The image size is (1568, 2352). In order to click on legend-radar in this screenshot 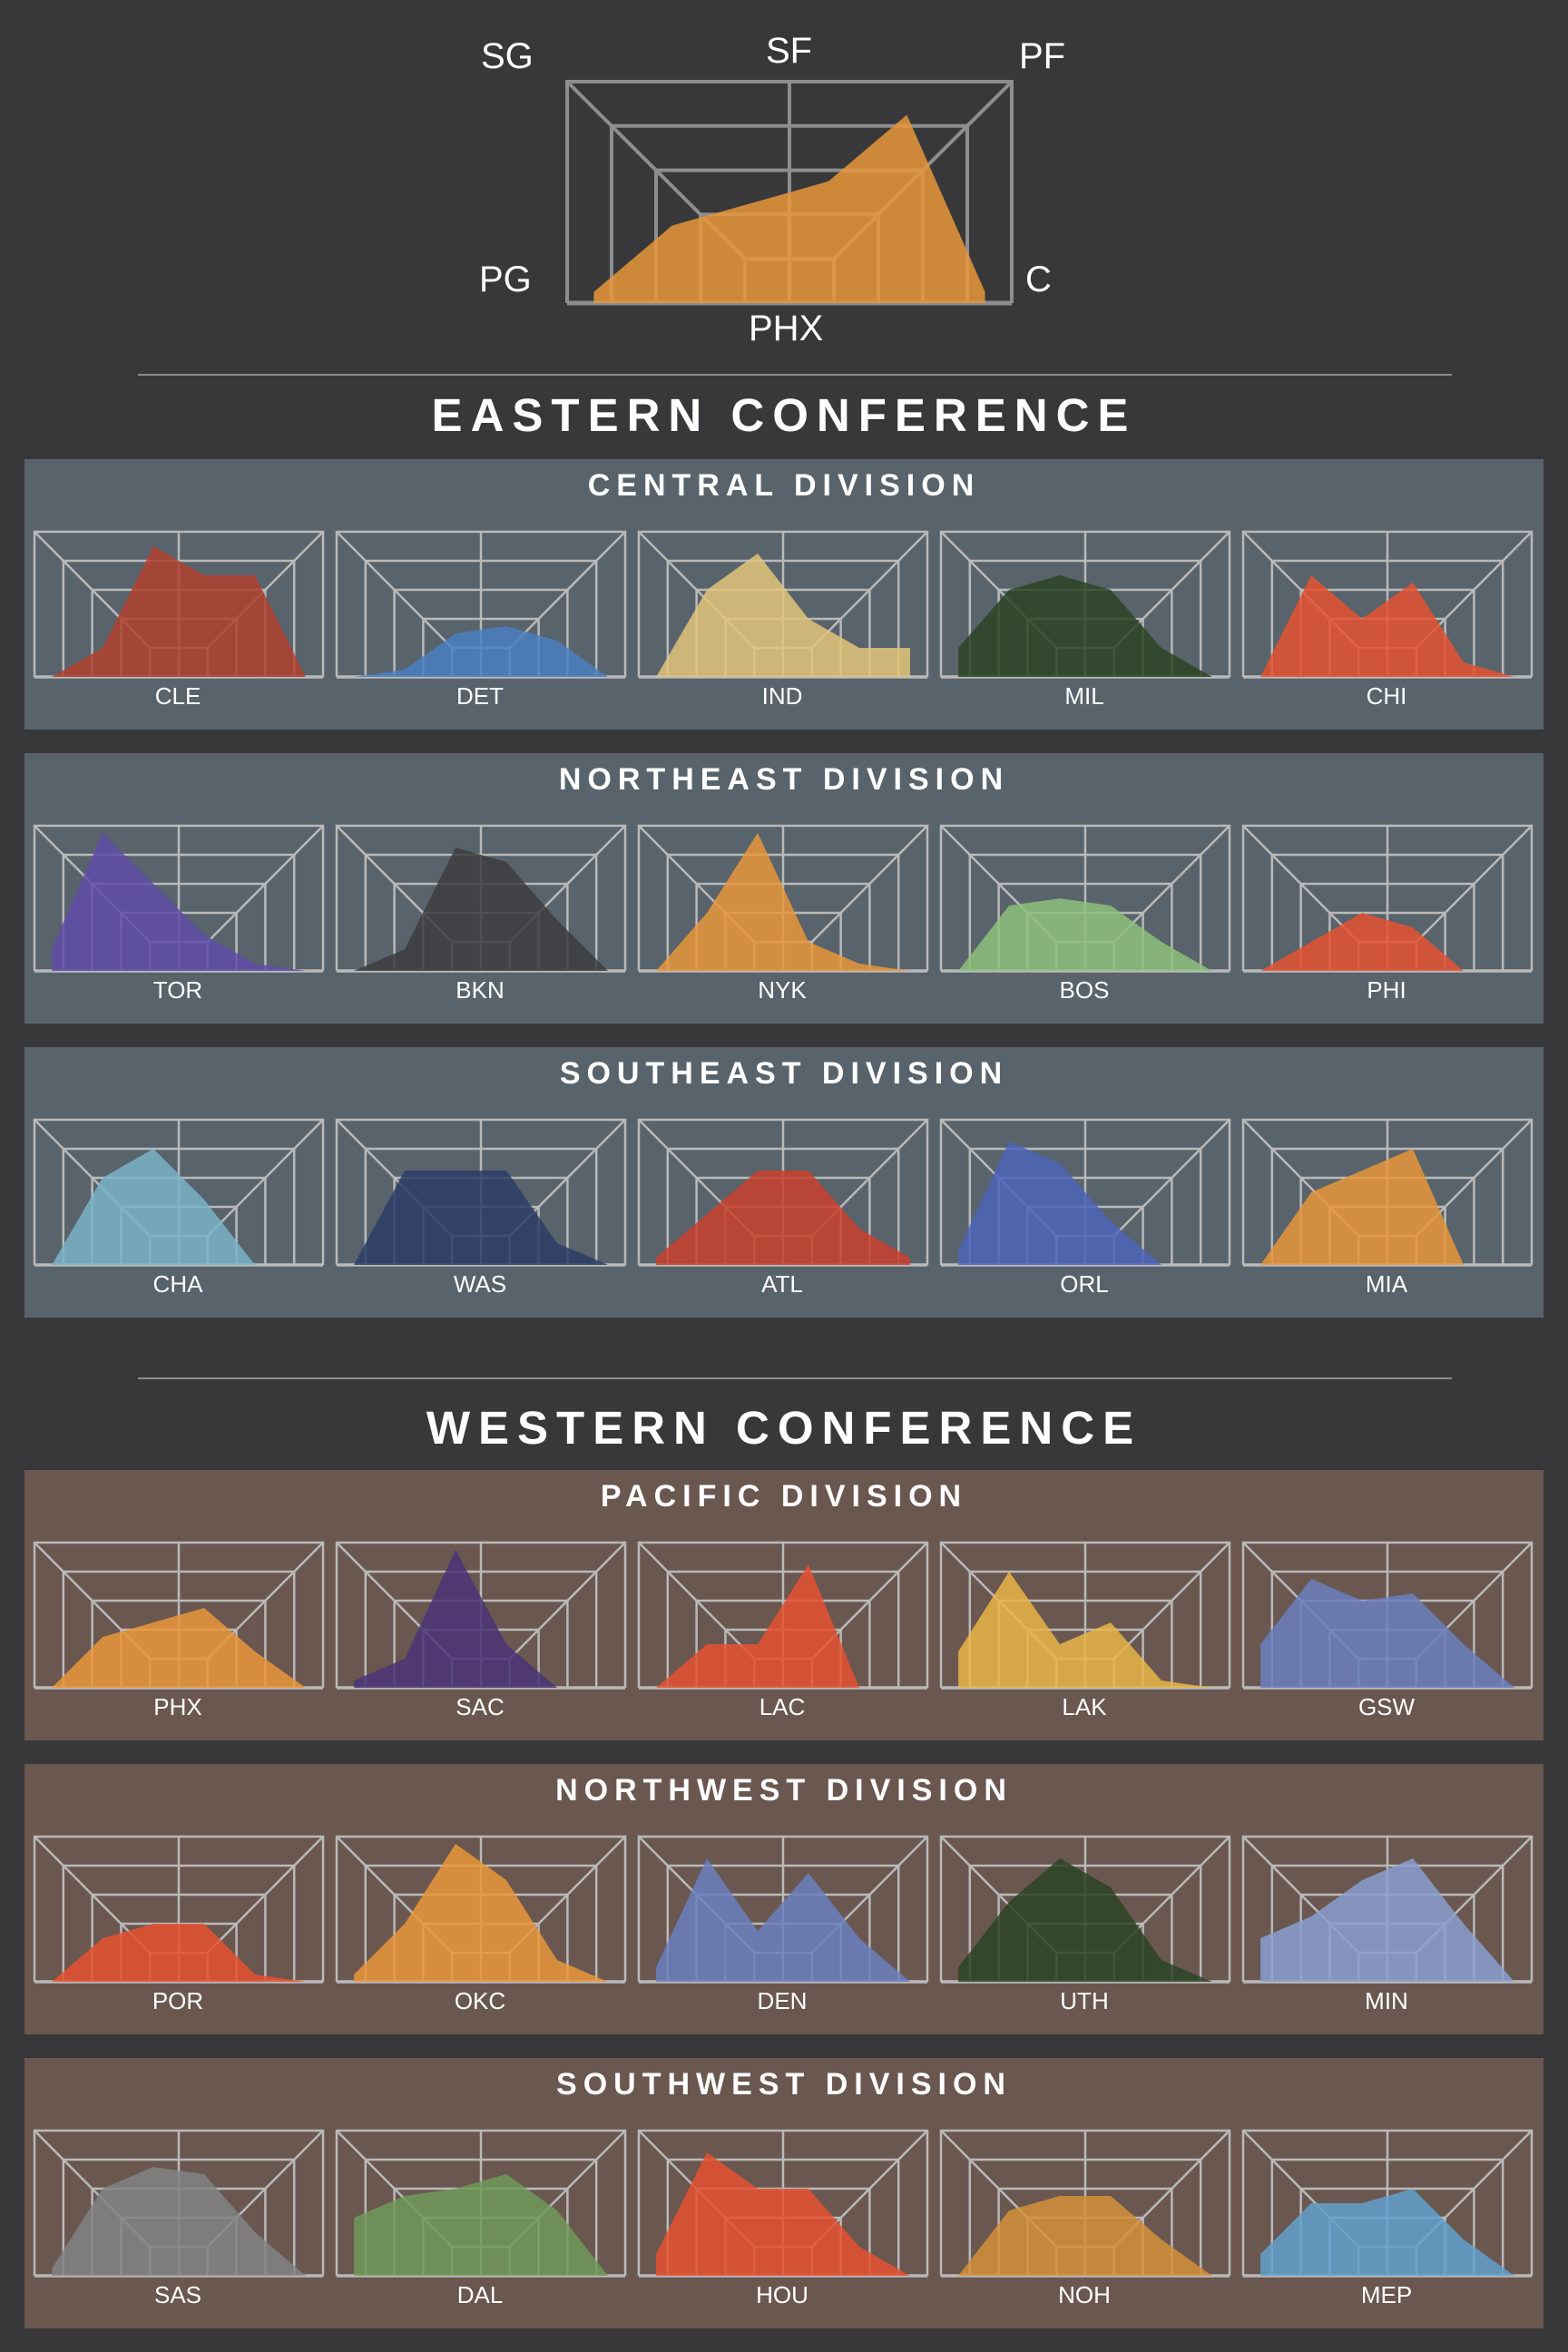, I will do `click(789, 193)`.